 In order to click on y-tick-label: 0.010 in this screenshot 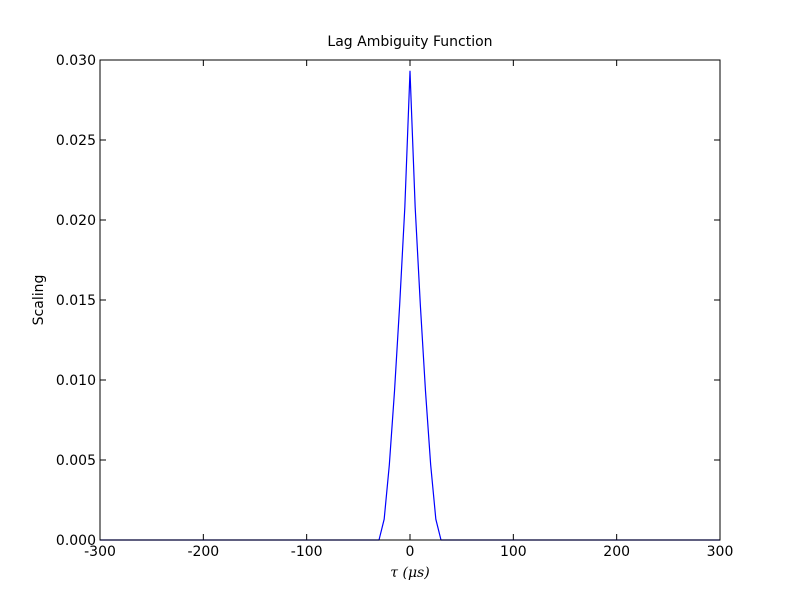, I will do `click(76, 381)`.